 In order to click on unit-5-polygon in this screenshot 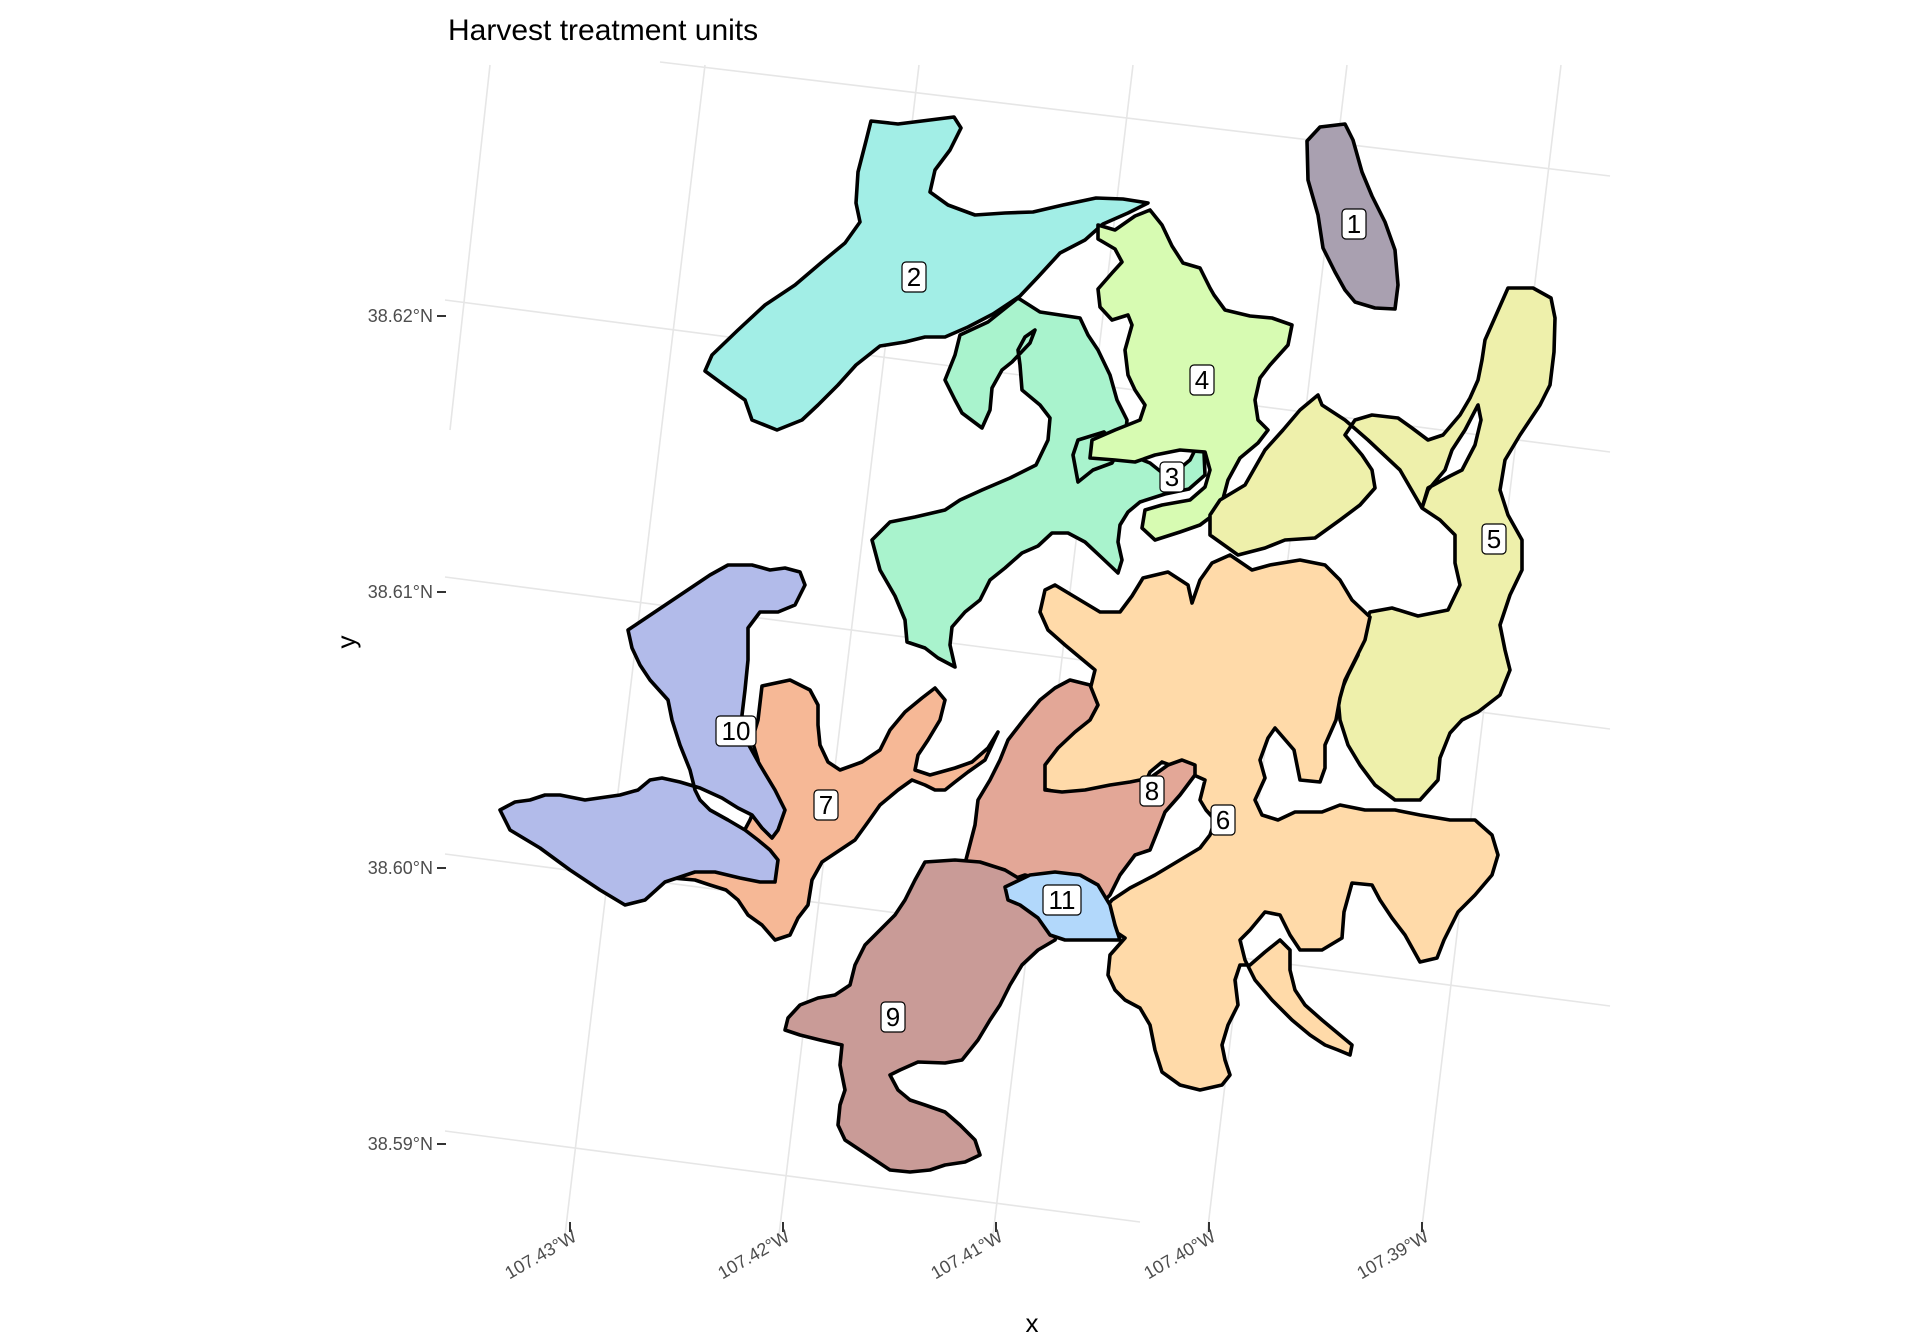, I will do `click(1382, 544)`.